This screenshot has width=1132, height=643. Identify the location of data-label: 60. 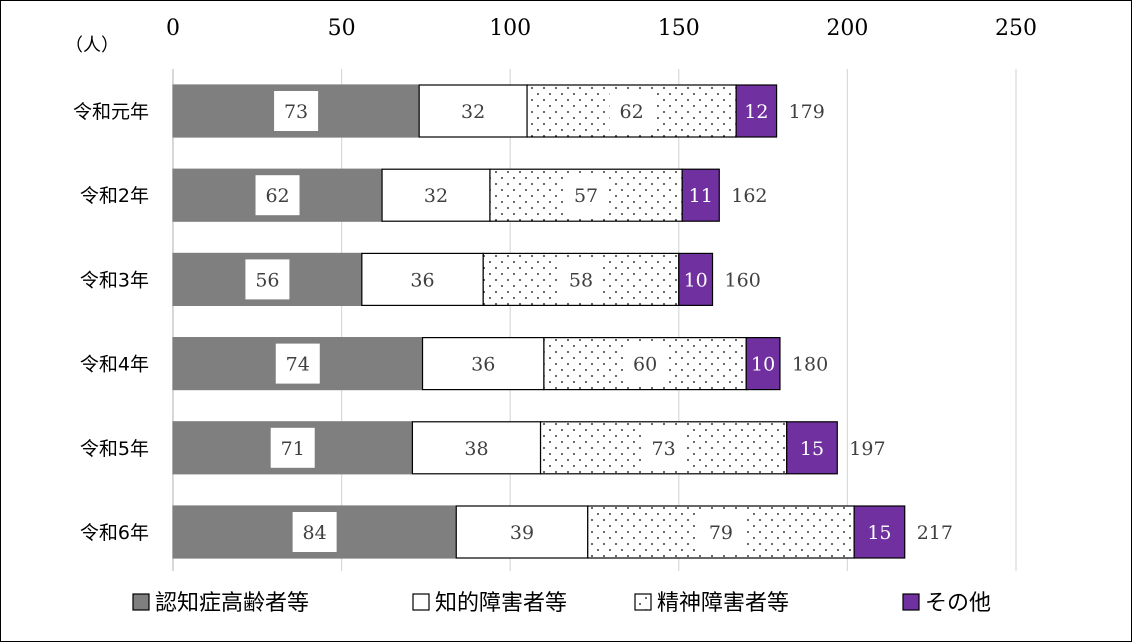
(645, 365).